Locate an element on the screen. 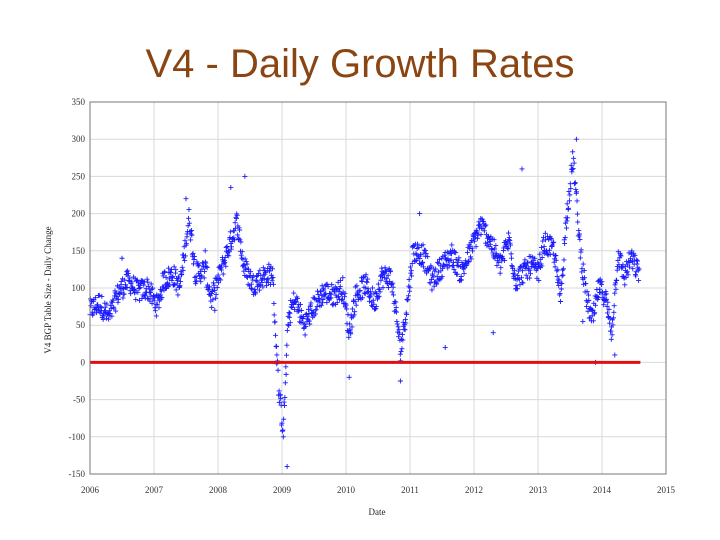  x-tick-label: 2011 is located at coordinates (410, 490).